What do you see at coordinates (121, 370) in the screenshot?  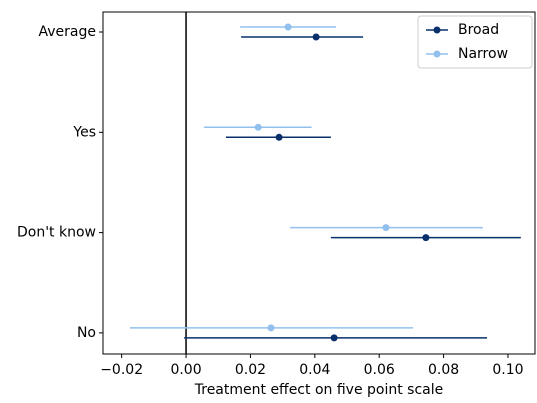 I see `x-tick-label: −0.02` at bounding box center [121, 370].